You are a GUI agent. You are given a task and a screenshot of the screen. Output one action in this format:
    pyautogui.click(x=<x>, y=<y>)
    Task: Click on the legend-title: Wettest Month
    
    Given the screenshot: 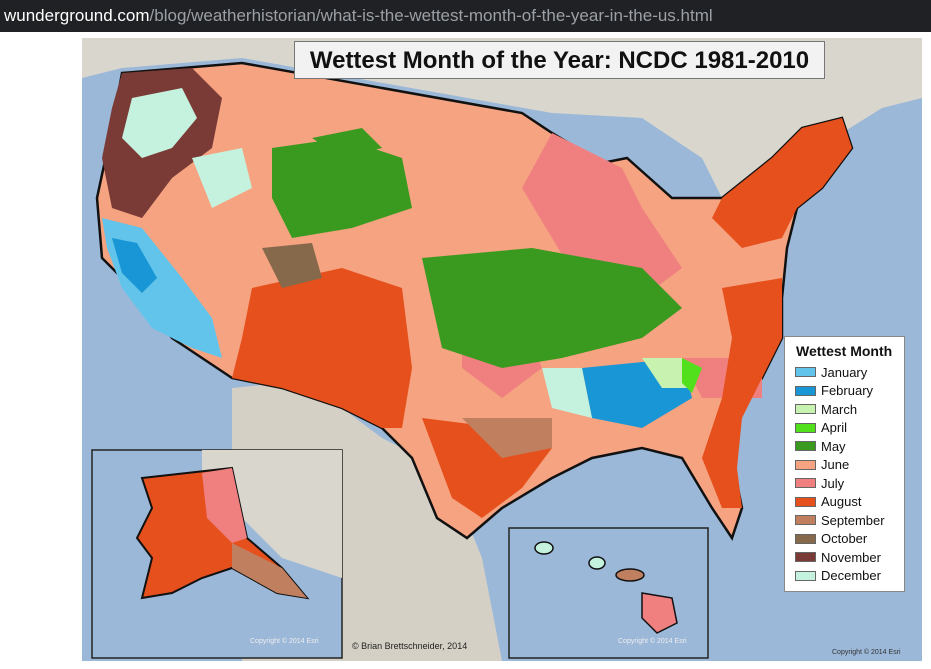 What is the action you would take?
    pyautogui.click(x=844, y=351)
    